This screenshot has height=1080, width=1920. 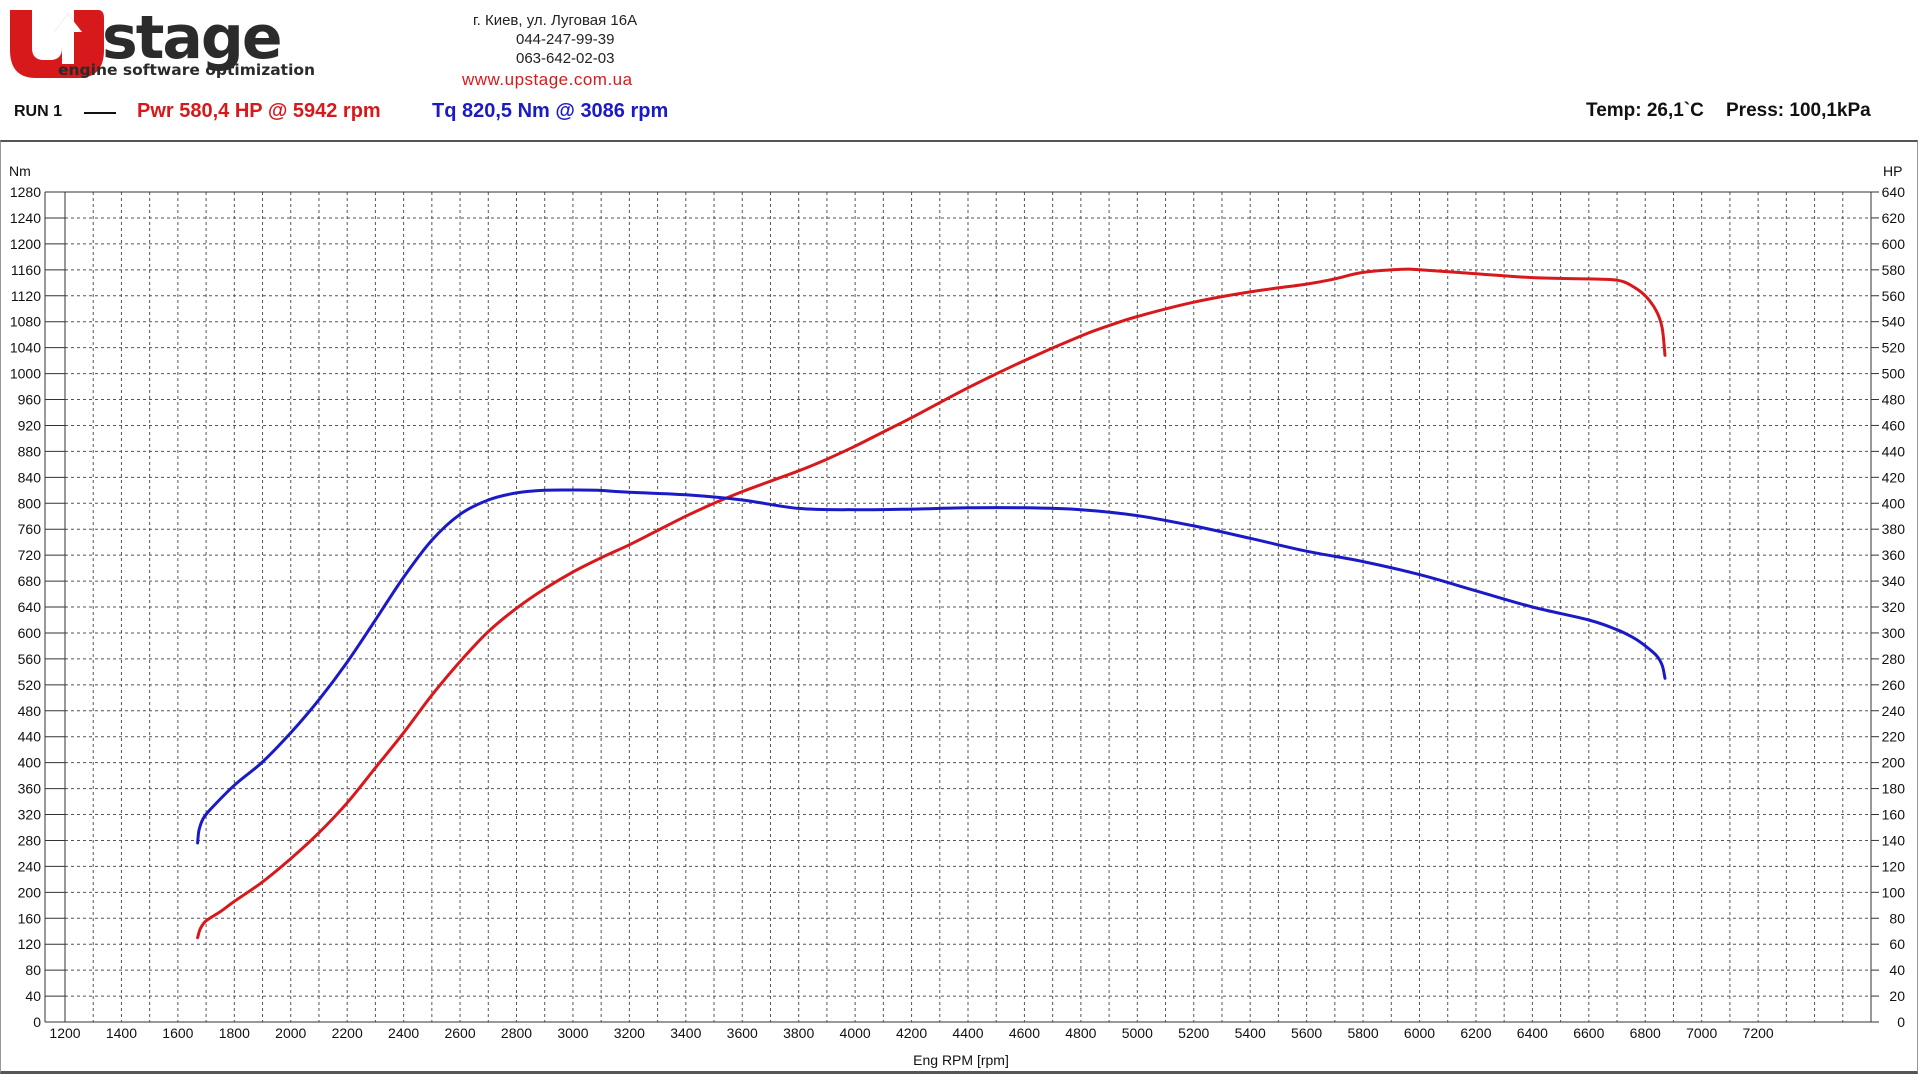 What do you see at coordinates (1894, 815) in the screenshot?
I see `y-right-tick-label: 160` at bounding box center [1894, 815].